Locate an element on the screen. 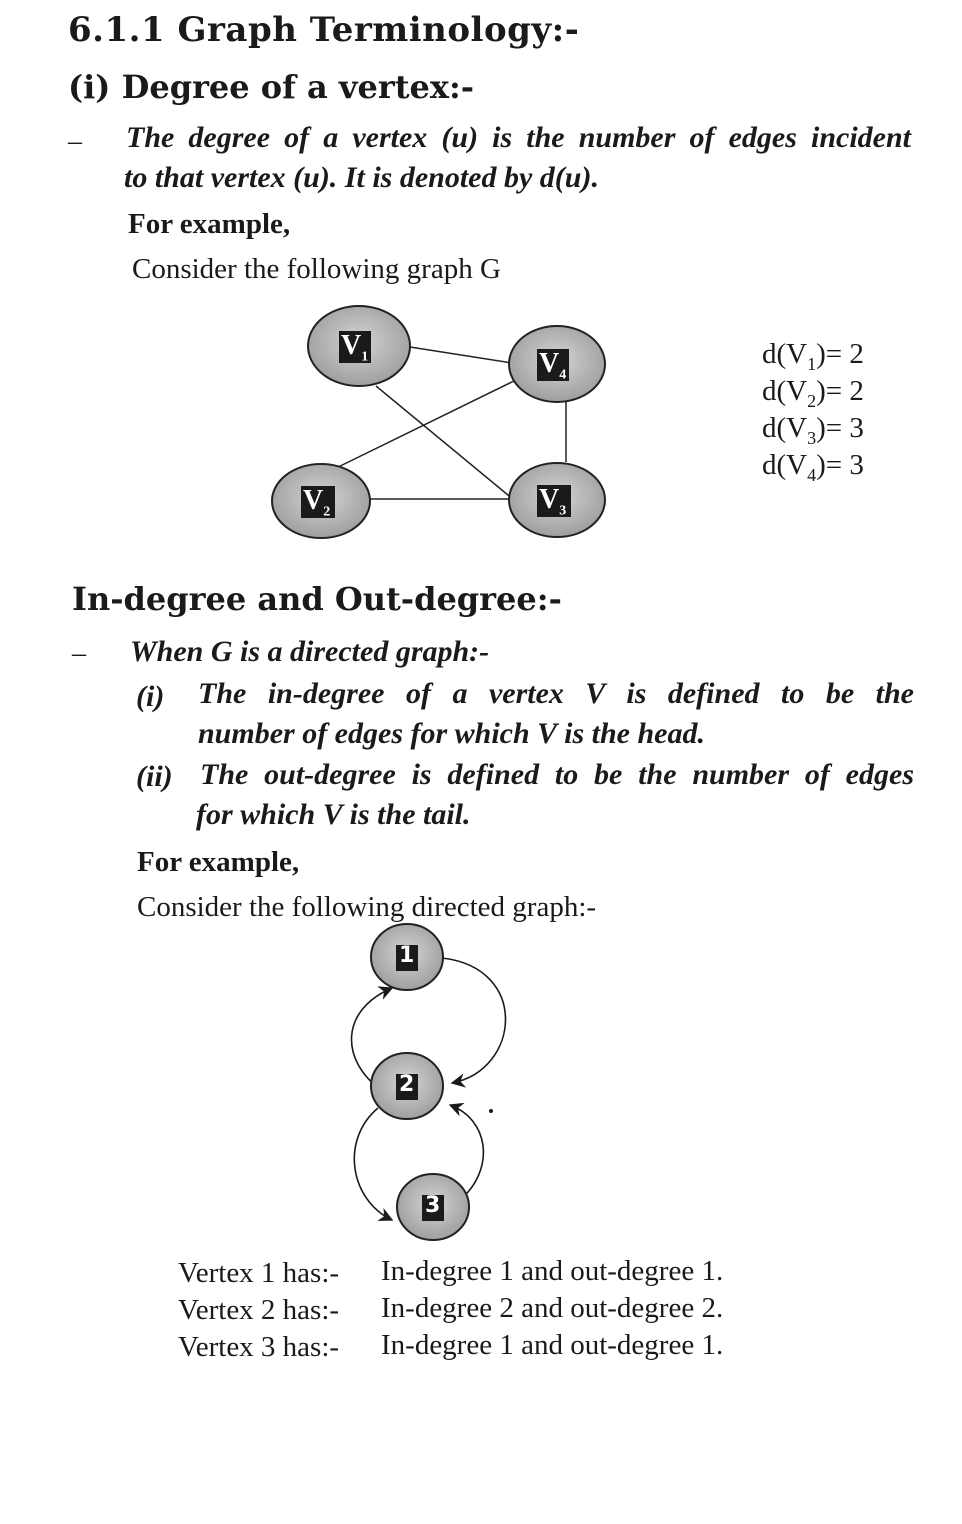  vertex-summary-1-desc: In-degree 1 and out-degree 1. is located at coordinates (552, 1271).